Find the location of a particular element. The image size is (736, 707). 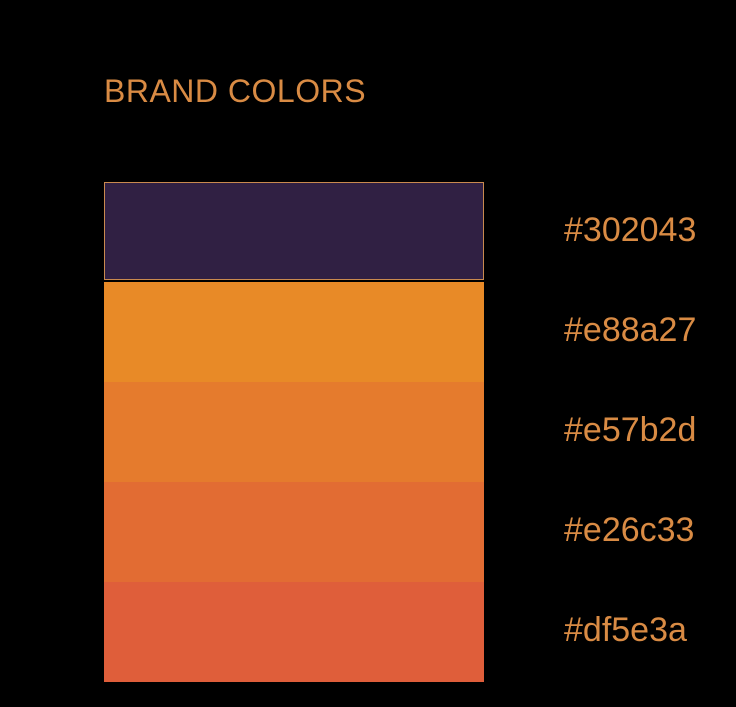

palette-row: #e26c33 is located at coordinates (399, 532).